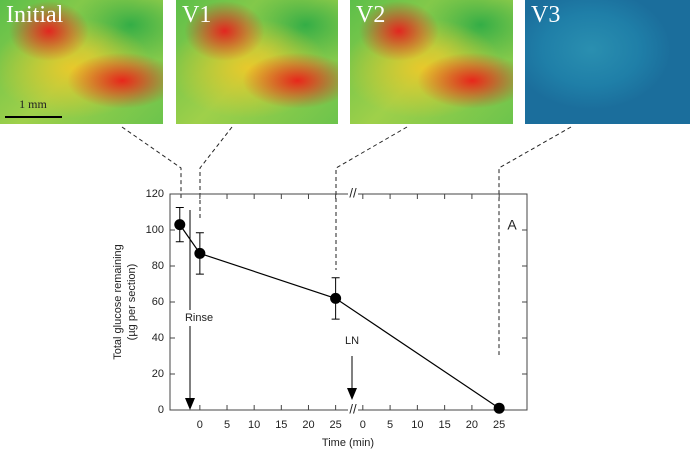  What do you see at coordinates (257, 62) in the screenshot?
I see `image-panel: V1` at bounding box center [257, 62].